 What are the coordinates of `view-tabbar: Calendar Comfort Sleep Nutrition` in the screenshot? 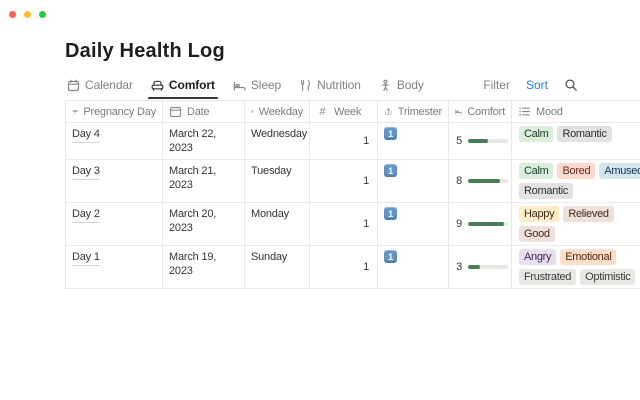 It's located at (321, 89).